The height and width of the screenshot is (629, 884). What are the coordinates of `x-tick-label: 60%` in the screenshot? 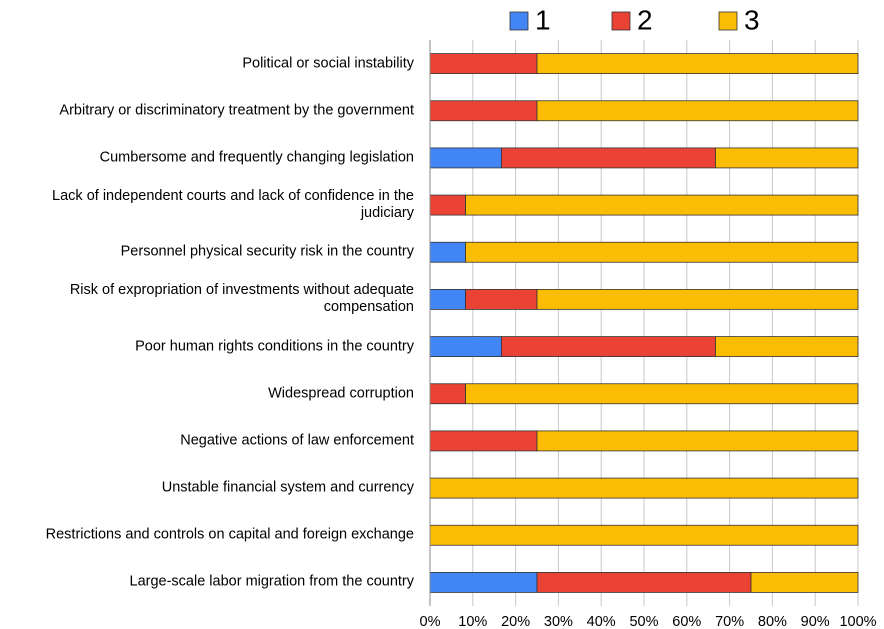 It's located at (686, 621).